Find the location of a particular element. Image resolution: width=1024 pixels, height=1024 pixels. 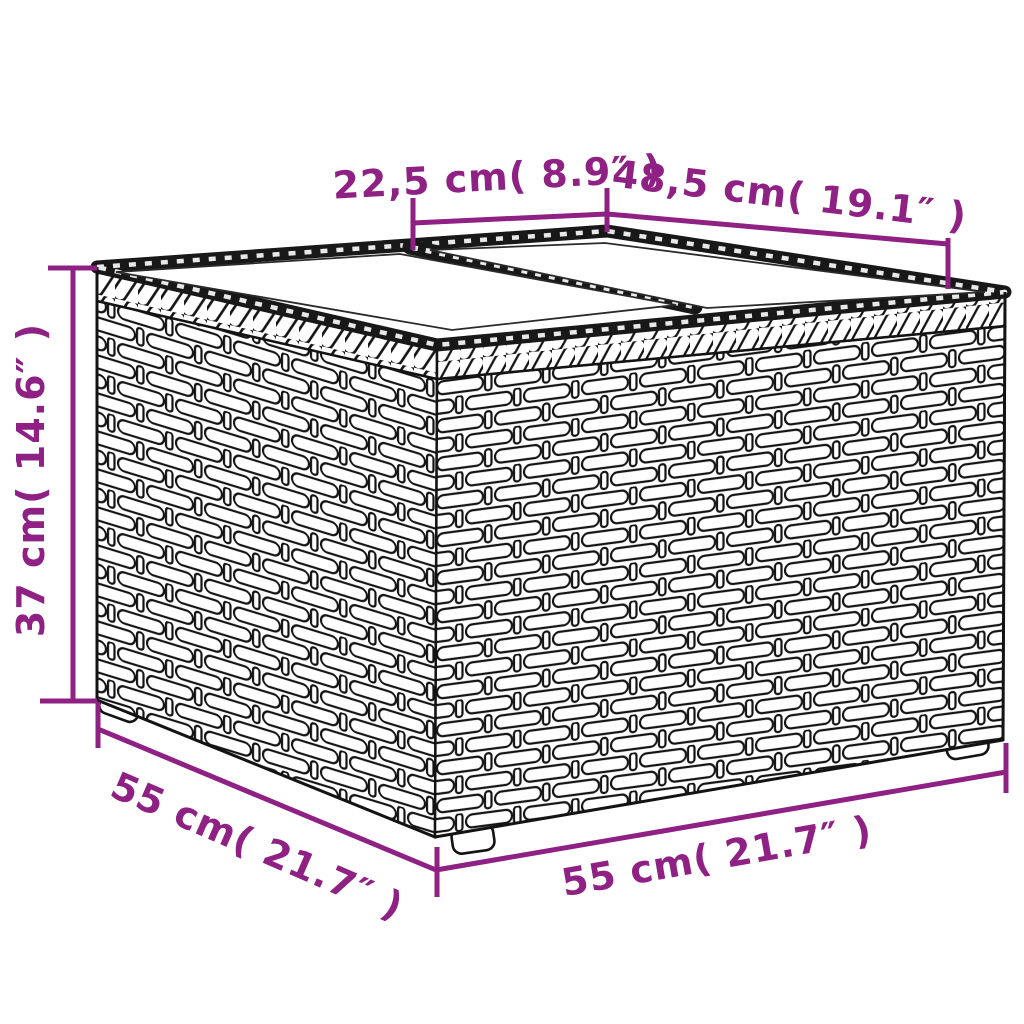

glass-panel-right is located at coordinates (707, 275).